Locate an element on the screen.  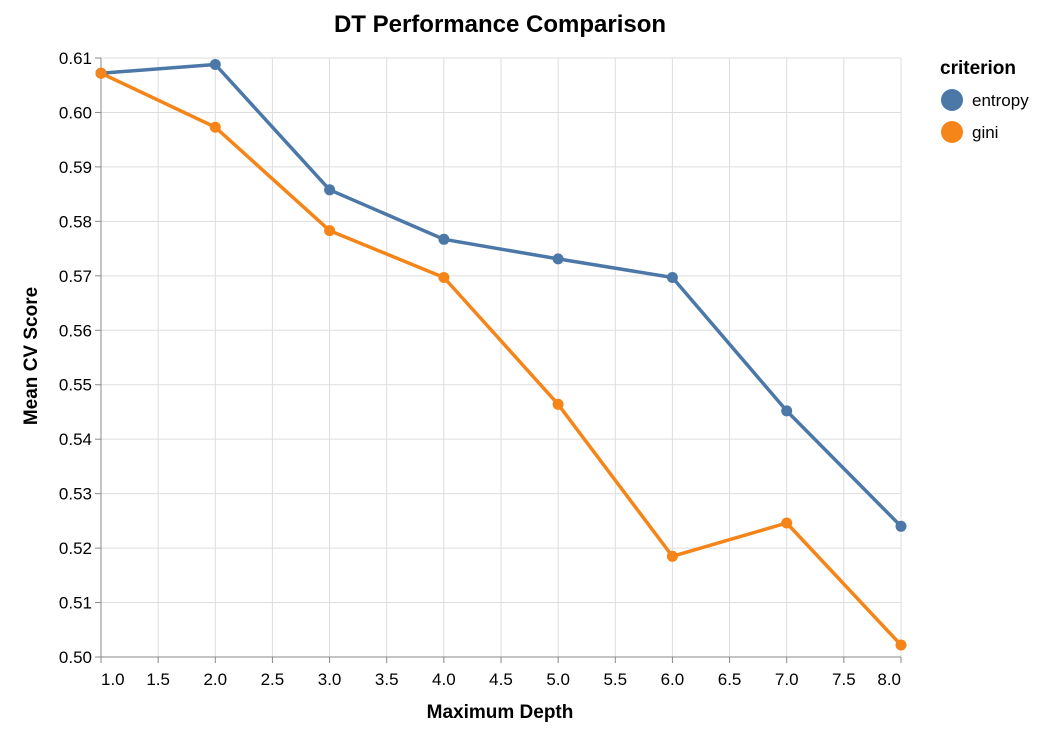
x-tick-label: 1.0 is located at coordinates (113, 679).